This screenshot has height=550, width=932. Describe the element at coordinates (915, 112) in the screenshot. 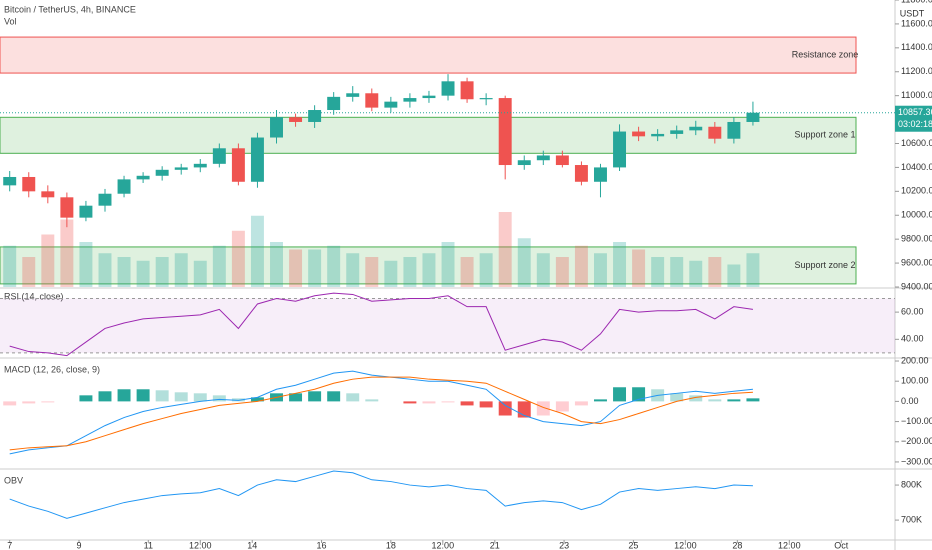

I see `last-price-label: 10857.36` at that location.